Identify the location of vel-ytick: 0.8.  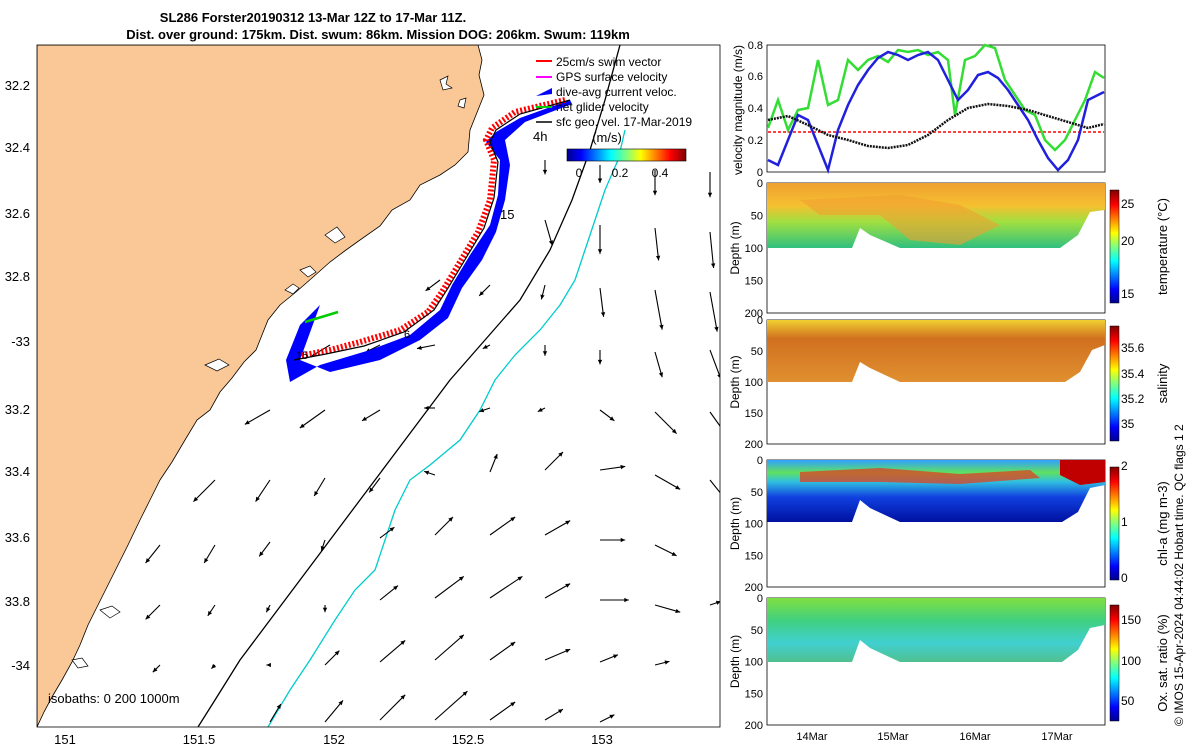
(755, 46).